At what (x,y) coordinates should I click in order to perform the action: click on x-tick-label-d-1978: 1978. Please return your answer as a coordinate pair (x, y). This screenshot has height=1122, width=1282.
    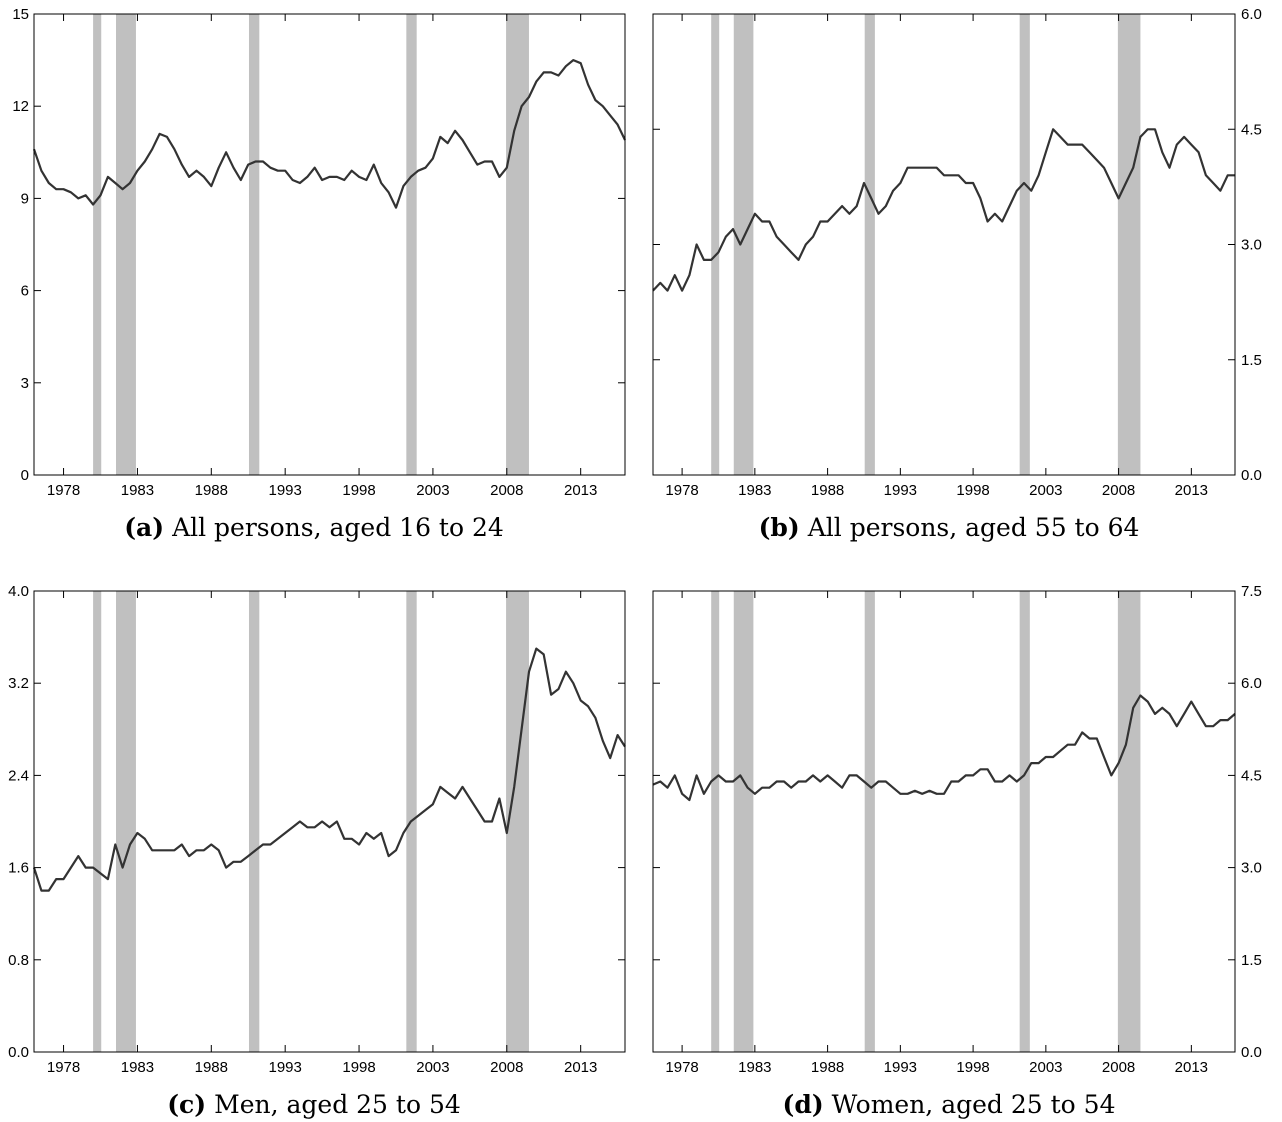
    Looking at the image, I should click on (681, 1067).